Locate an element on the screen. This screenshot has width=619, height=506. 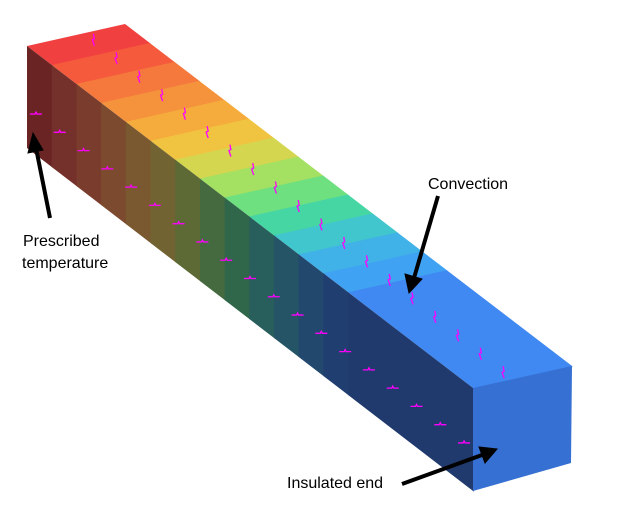
insulated-arrow is located at coordinates (442, 469).